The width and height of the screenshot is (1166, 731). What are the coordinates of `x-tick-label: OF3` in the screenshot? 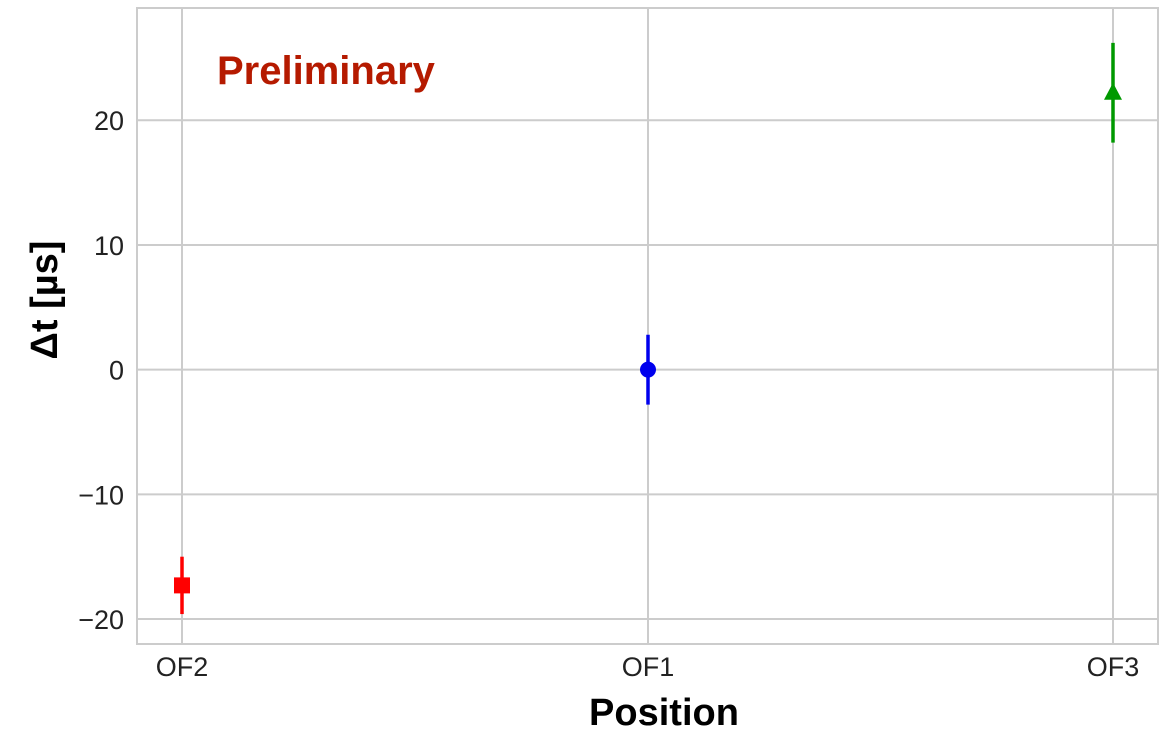 It's located at (1113, 667).